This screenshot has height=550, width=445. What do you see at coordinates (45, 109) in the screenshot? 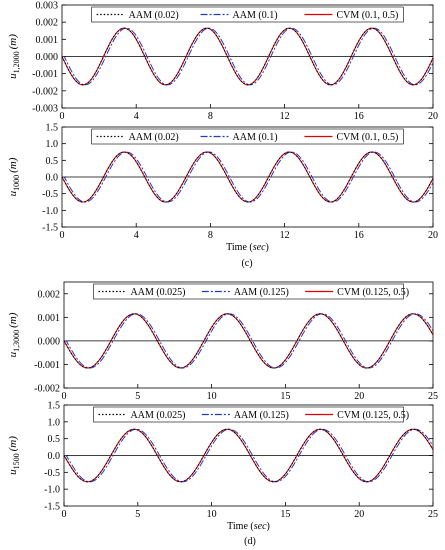
I see `y-tick-label: -0.003` at bounding box center [45, 109].